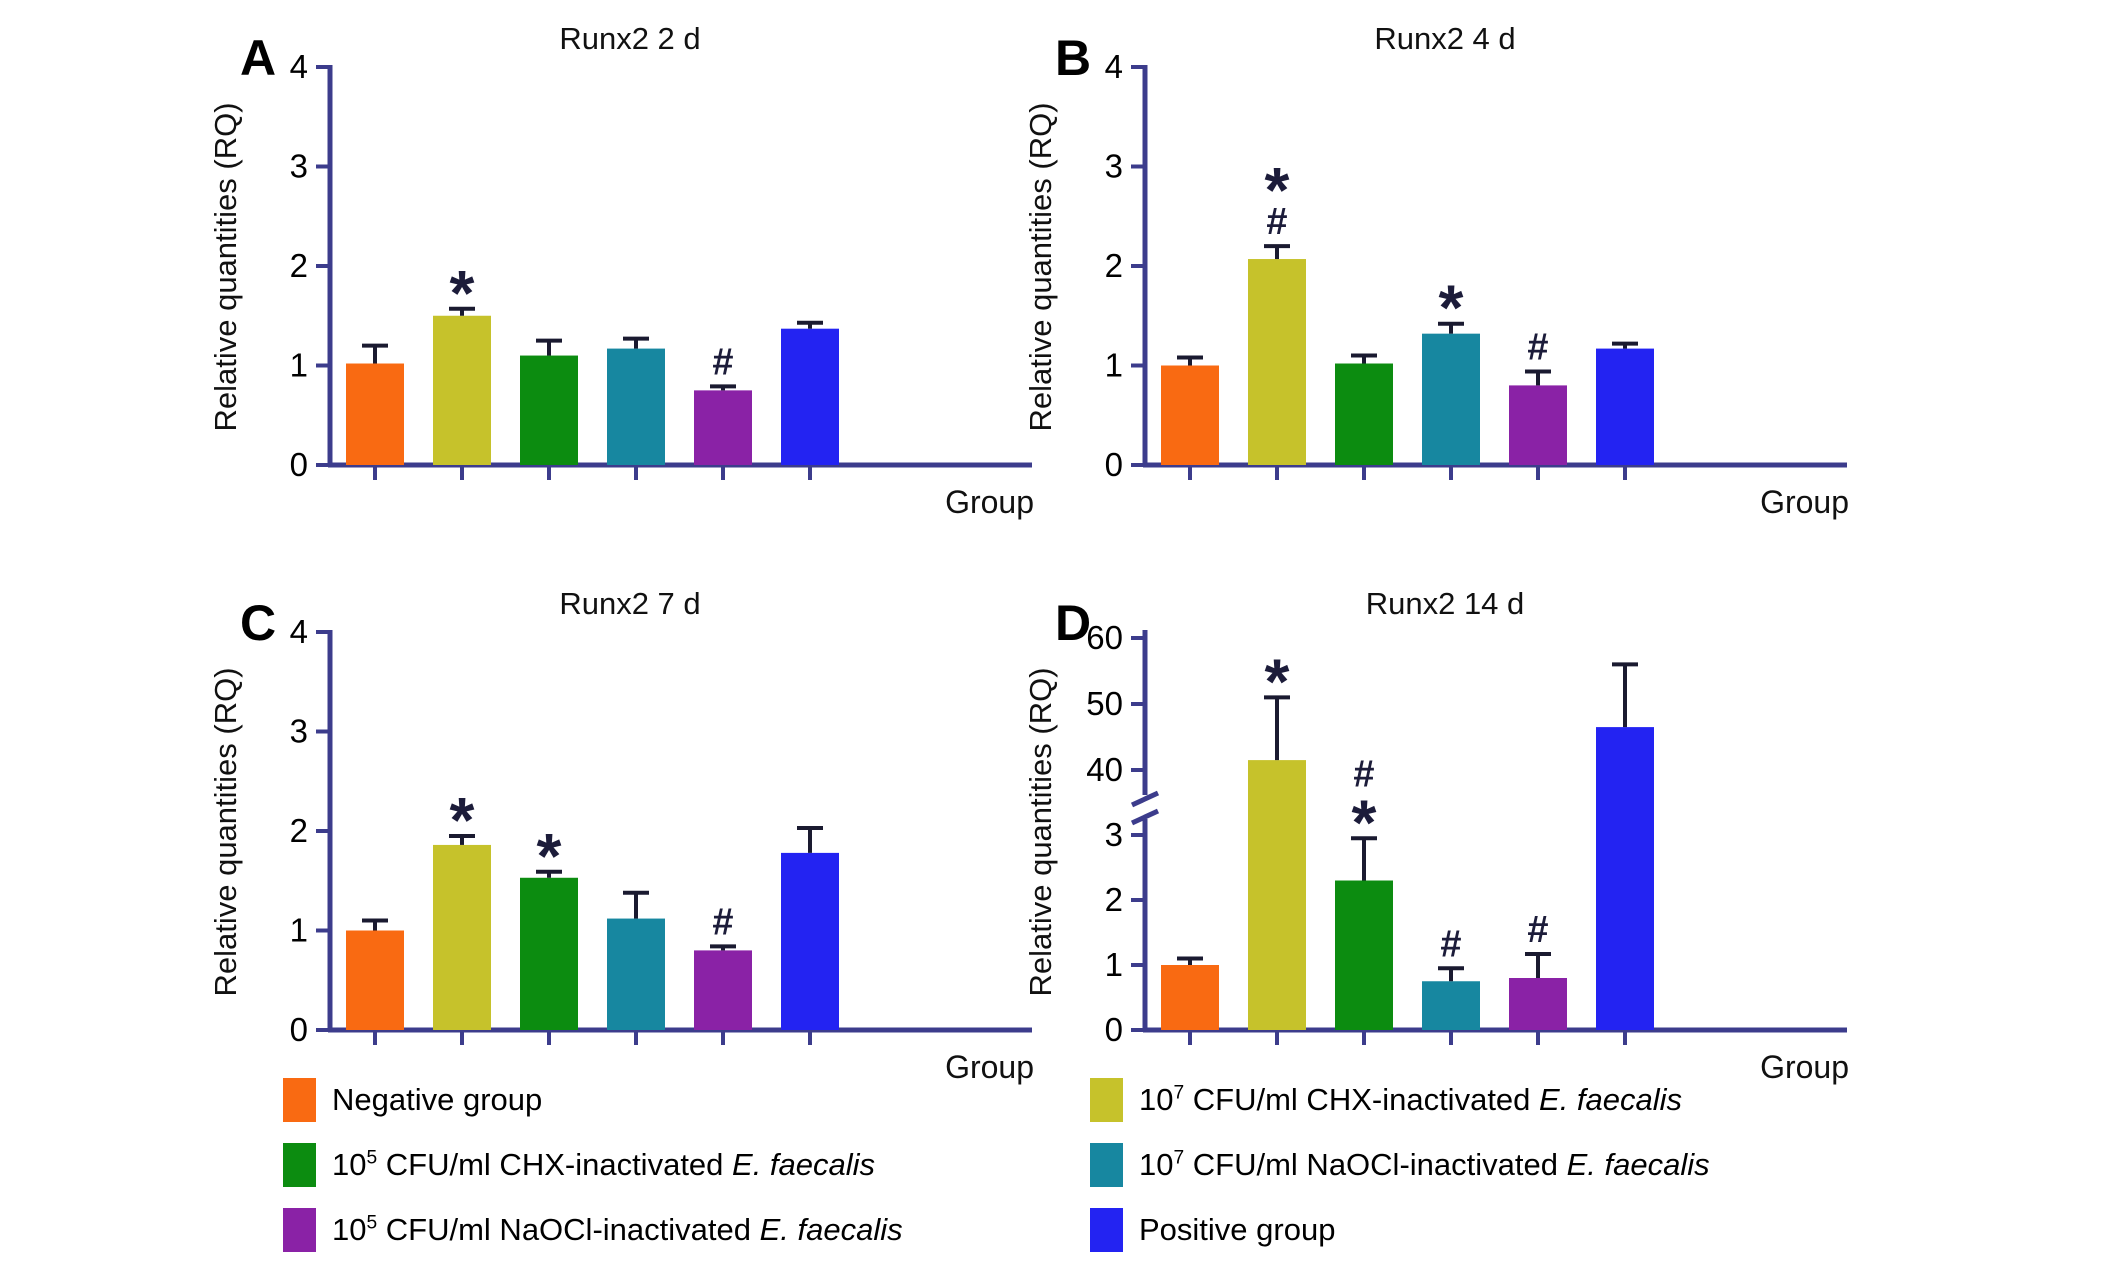 The width and height of the screenshot is (2126, 1267). I want to click on legend-item-naocl5: 105 CFU/ml NaOCl-inactivated E. faecalis, so click(686, 1230).